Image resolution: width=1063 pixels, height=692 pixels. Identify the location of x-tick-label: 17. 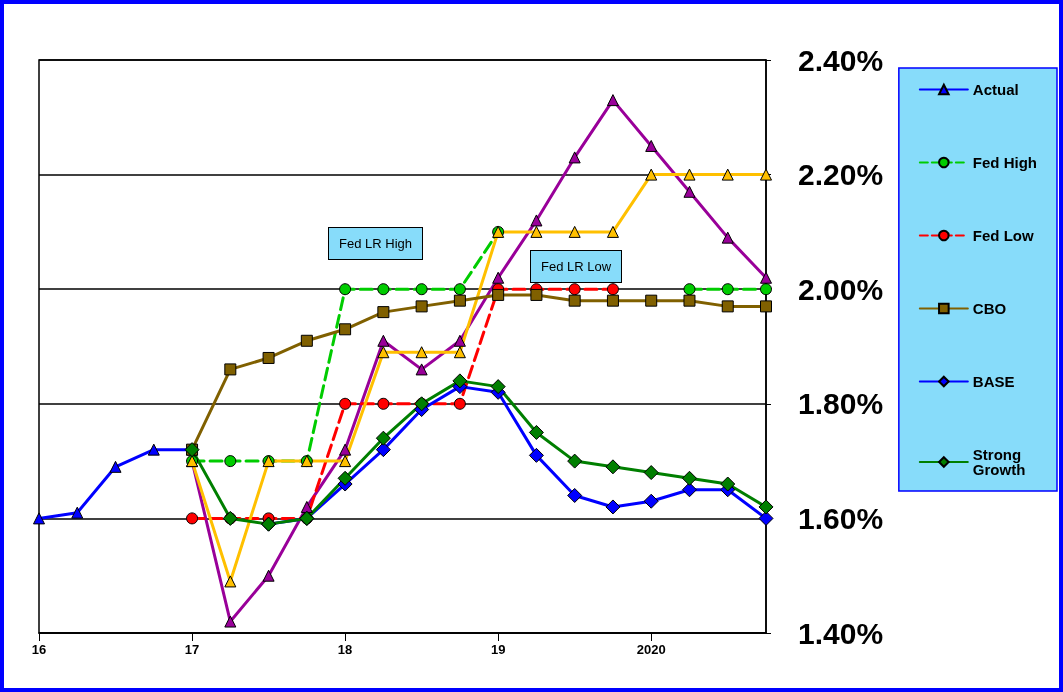
(192, 649).